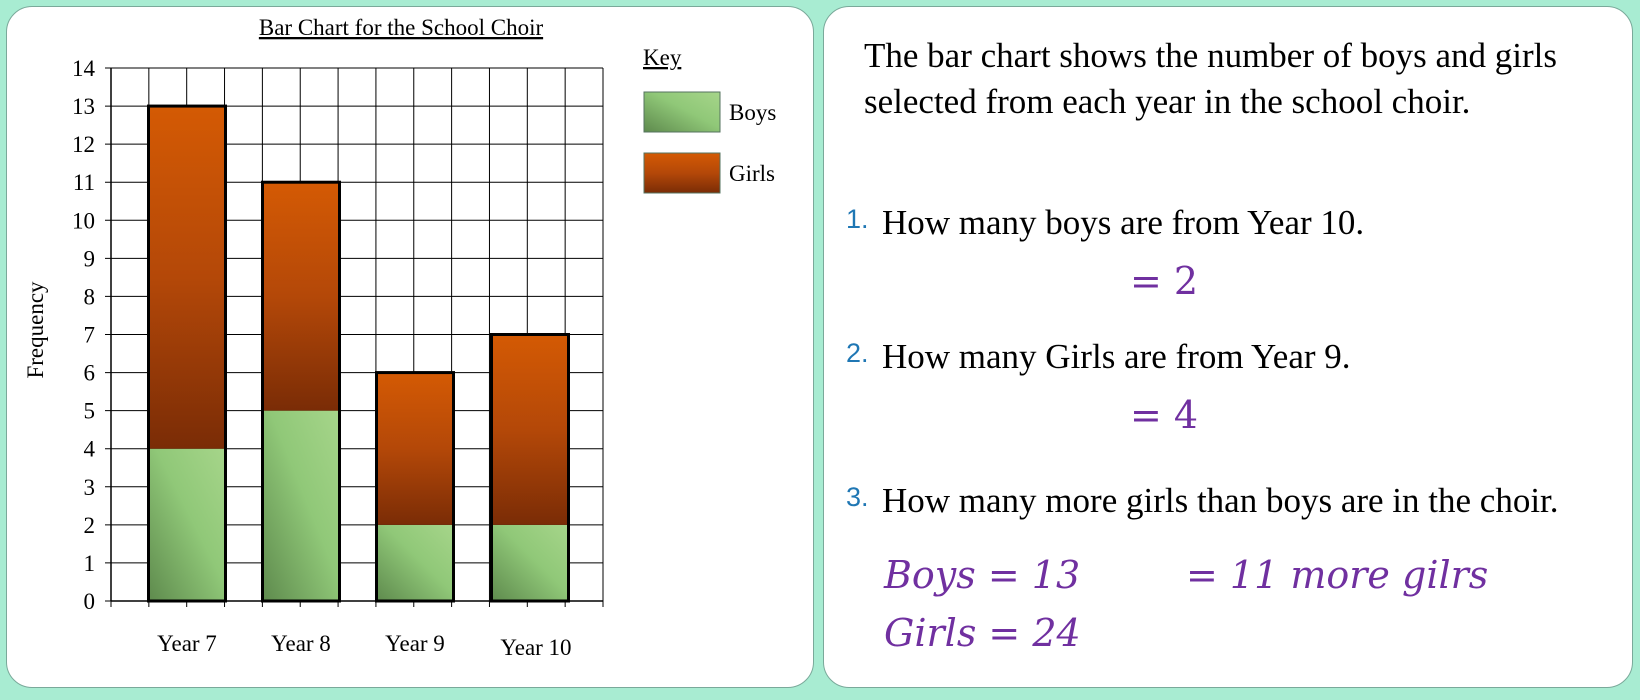 This screenshot has height=700, width=1640. Describe the element at coordinates (83, 220) in the screenshot. I see `y-tick-label: 10` at that location.